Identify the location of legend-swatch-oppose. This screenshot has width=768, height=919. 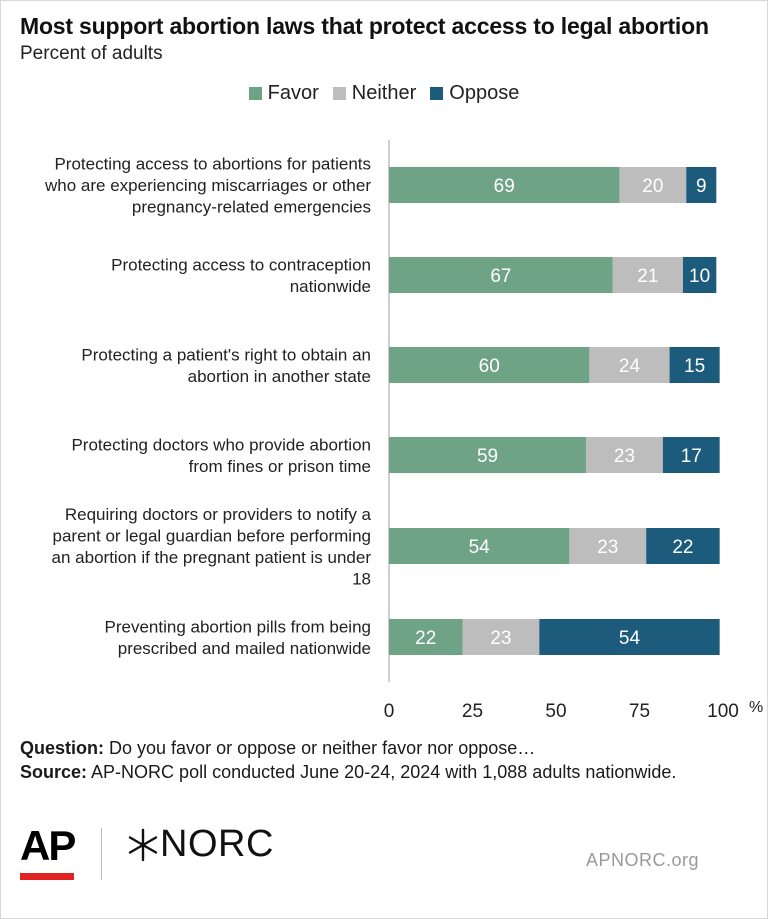
(437, 93).